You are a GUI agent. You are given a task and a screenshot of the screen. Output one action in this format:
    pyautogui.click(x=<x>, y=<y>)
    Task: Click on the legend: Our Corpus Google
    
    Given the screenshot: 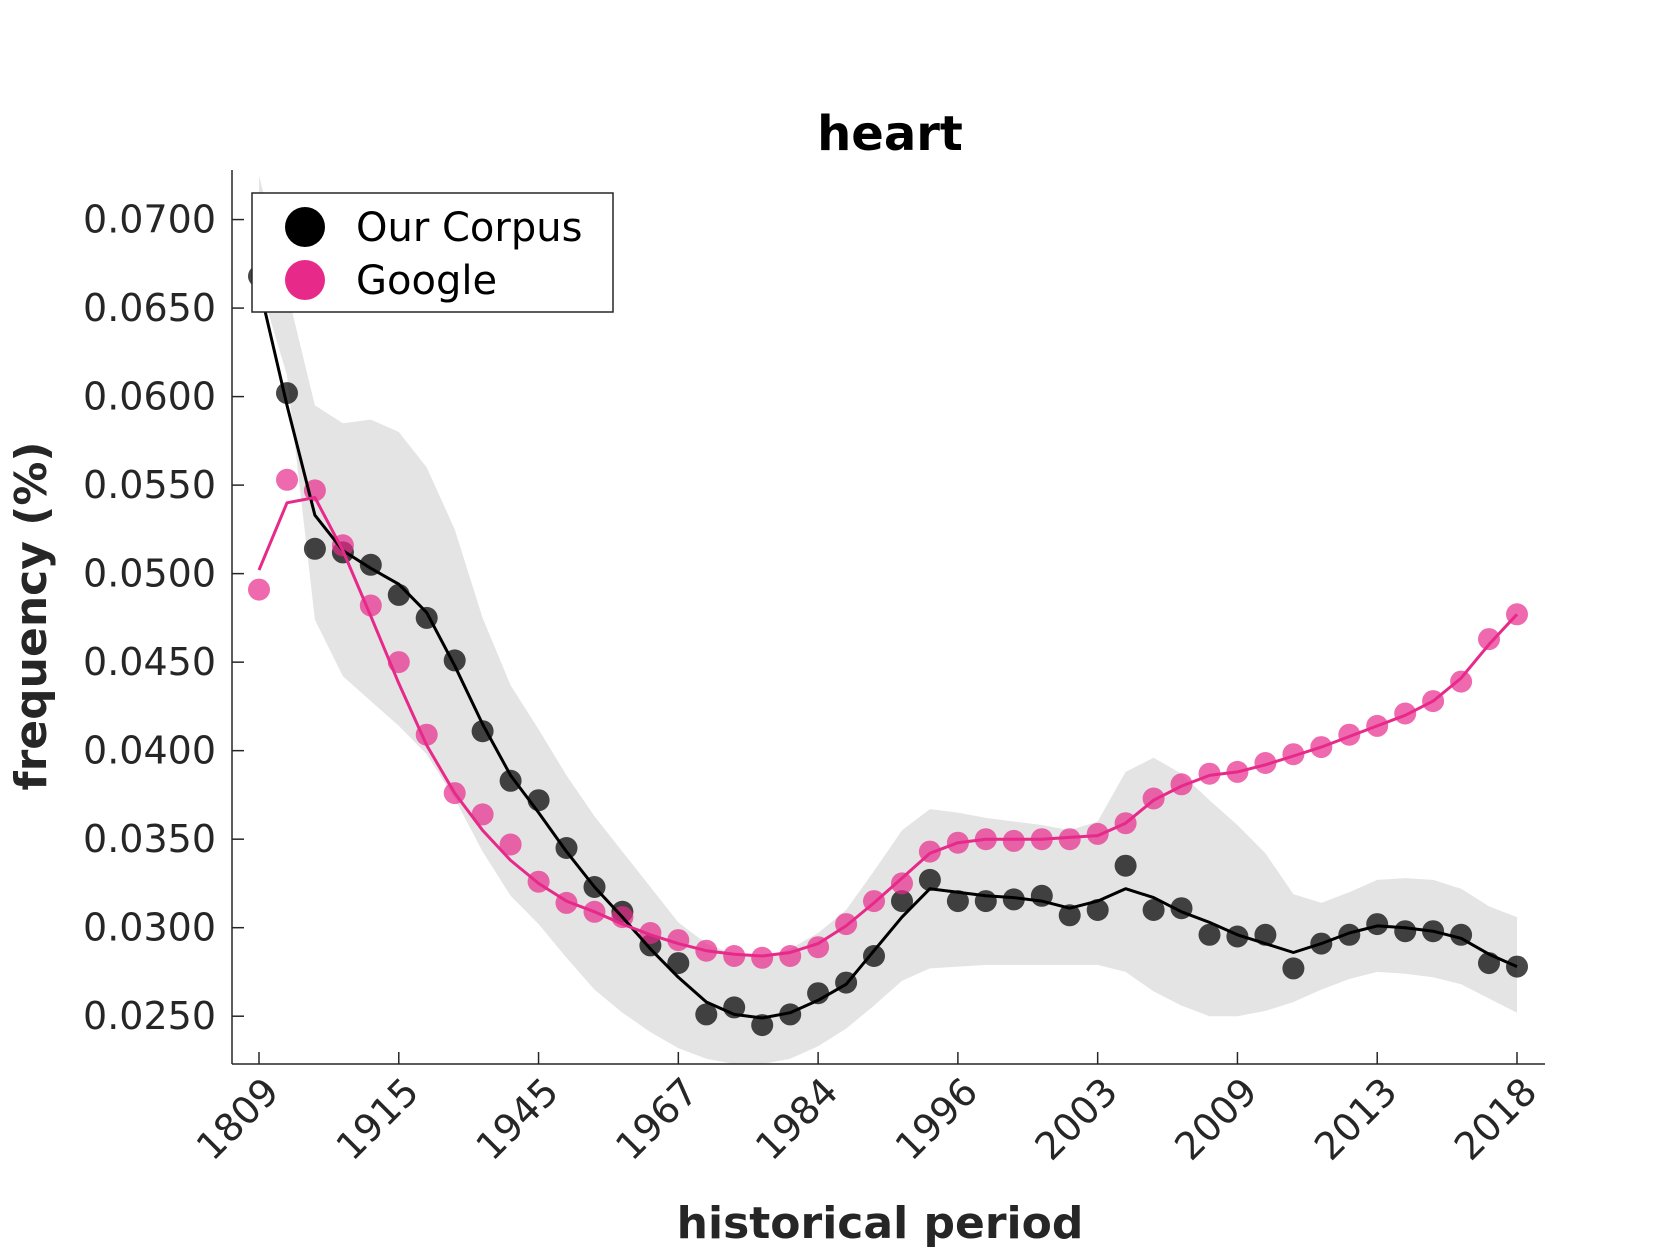 What is the action you would take?
    pyautogui.click(x=432, y=252)
    